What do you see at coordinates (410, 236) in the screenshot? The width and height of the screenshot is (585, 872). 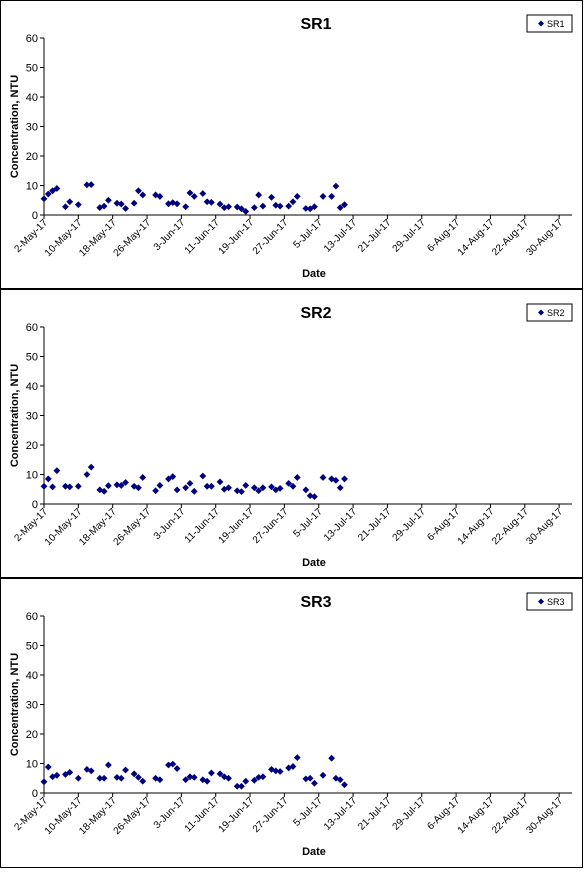 I see `x-tick-label: 29-Jul-17` at bounding box center [410, 236].